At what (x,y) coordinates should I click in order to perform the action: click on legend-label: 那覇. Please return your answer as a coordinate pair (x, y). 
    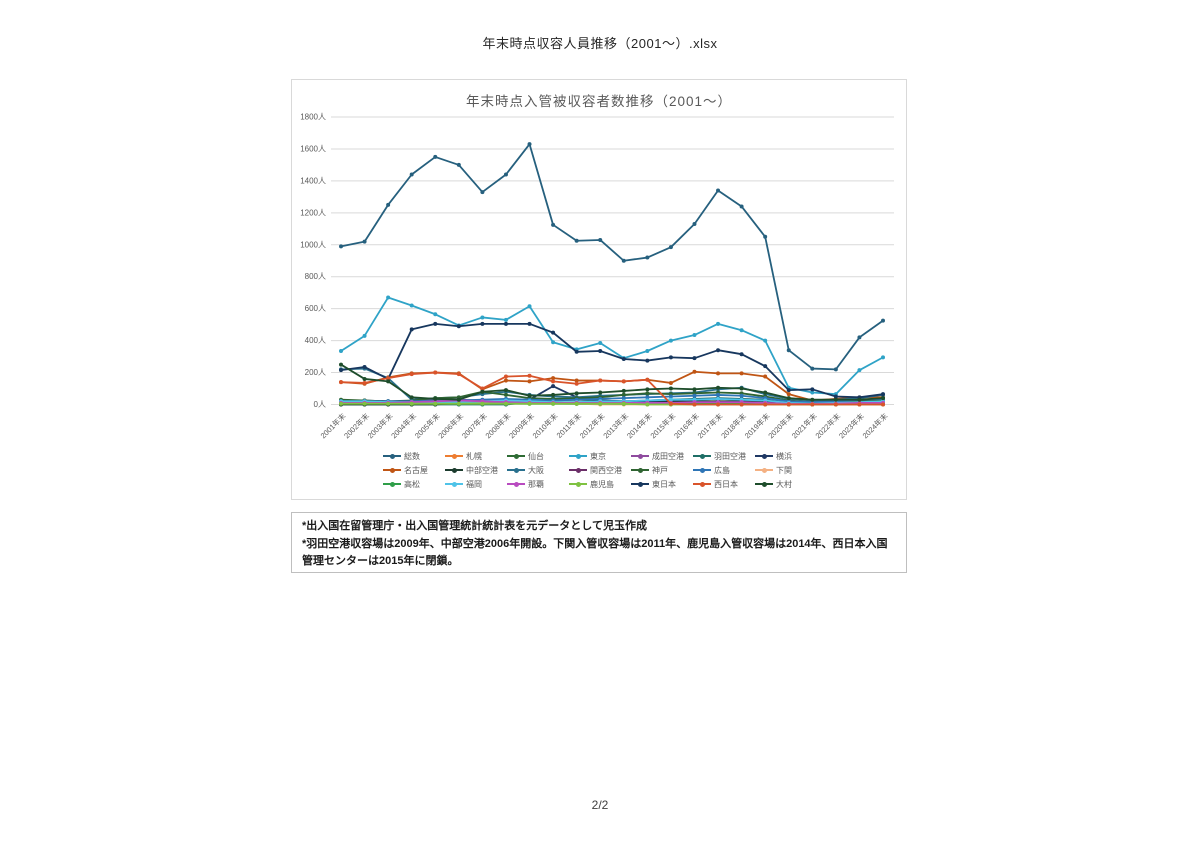
    Looking at the image, I should click on (536, 484).